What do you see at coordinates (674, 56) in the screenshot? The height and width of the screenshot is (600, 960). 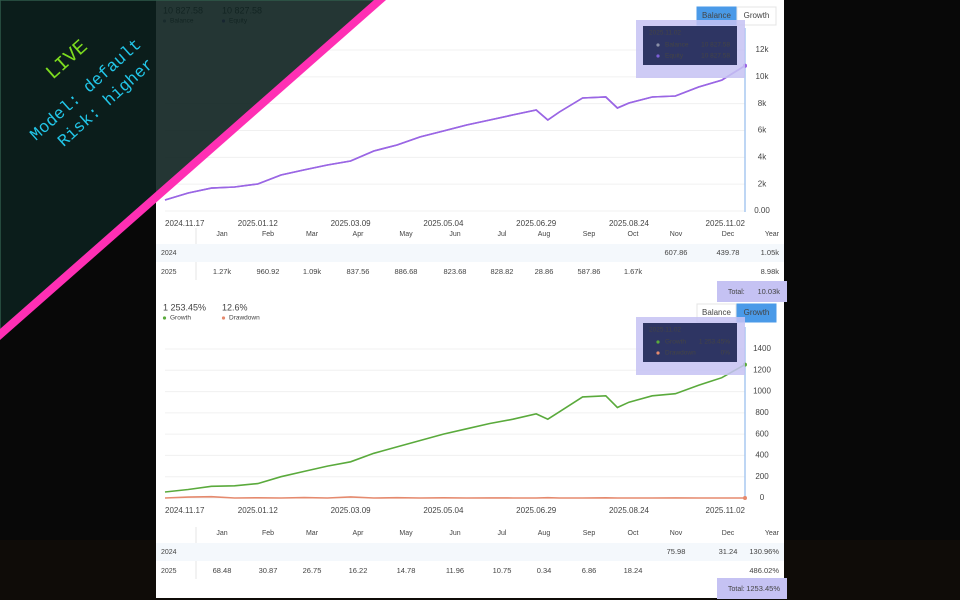 I see `tooltip-name: Equity` at bounding box center [674, 56].